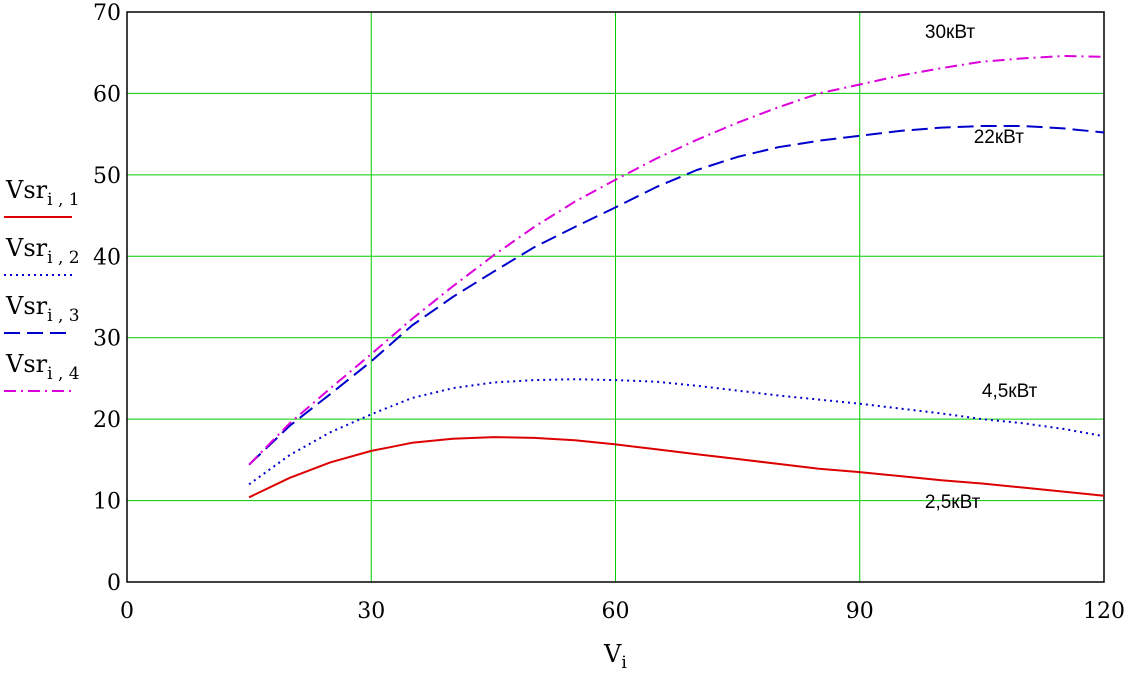  I want to click on x-axis-label: Vi, so click(615, 656).